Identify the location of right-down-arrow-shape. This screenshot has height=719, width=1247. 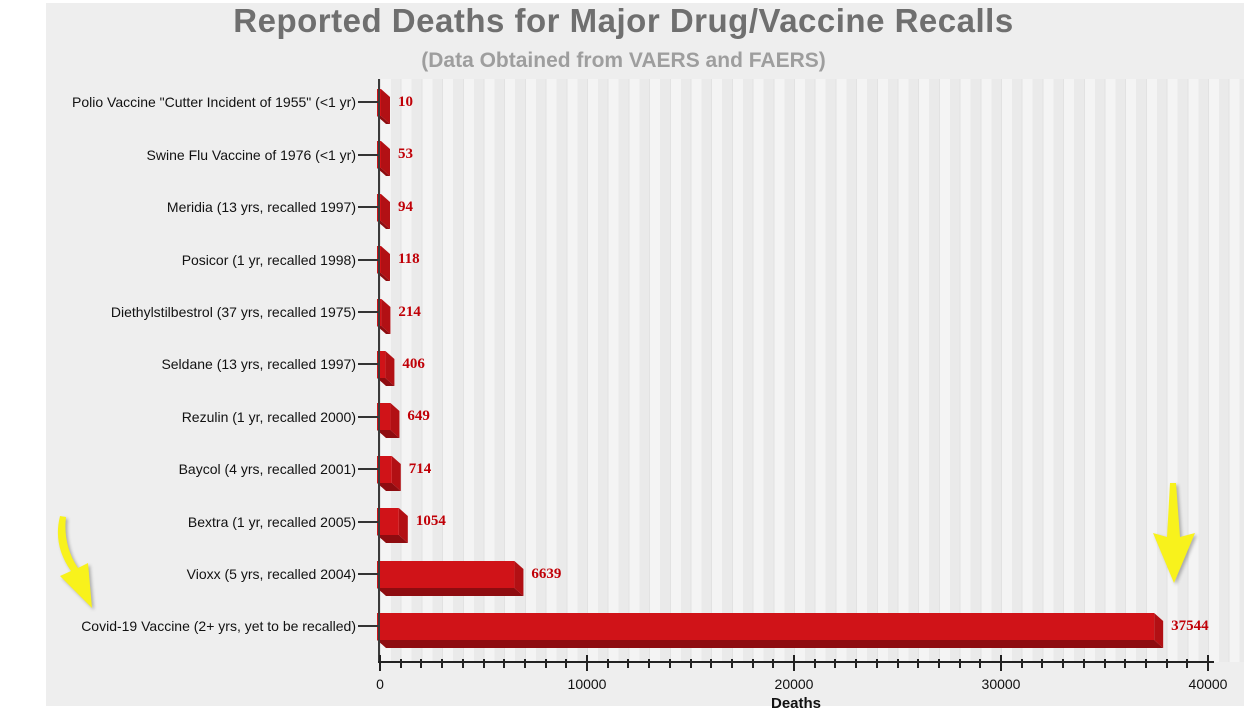
(1174, 533).